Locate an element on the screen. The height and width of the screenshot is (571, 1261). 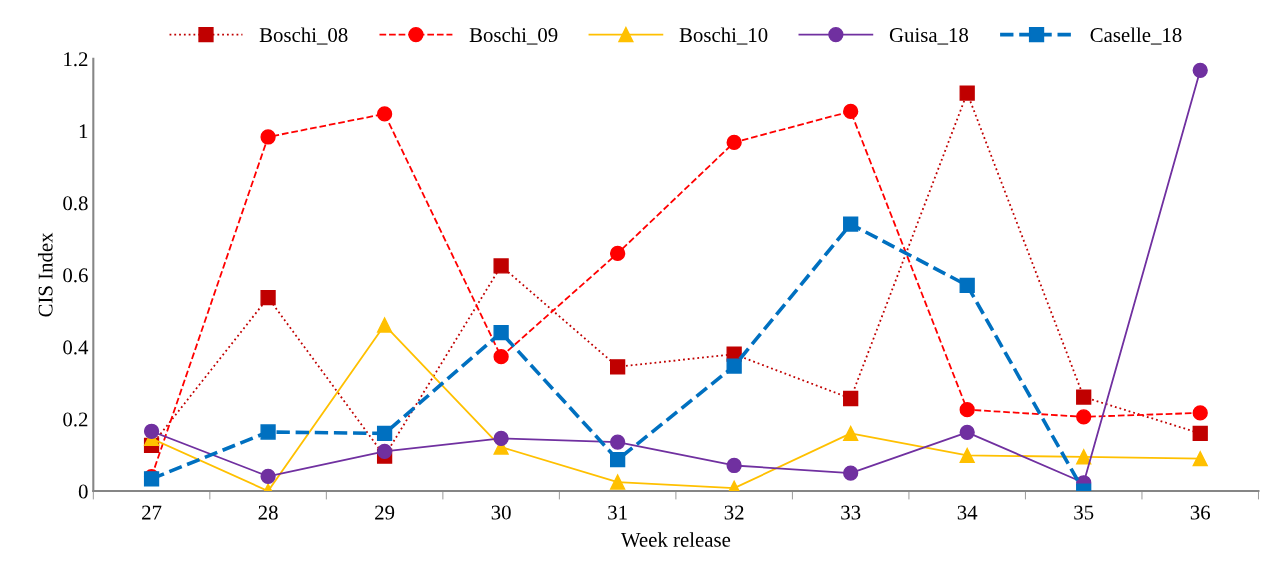
x-tick-label: 35 is located at coordinates (1084, 512).